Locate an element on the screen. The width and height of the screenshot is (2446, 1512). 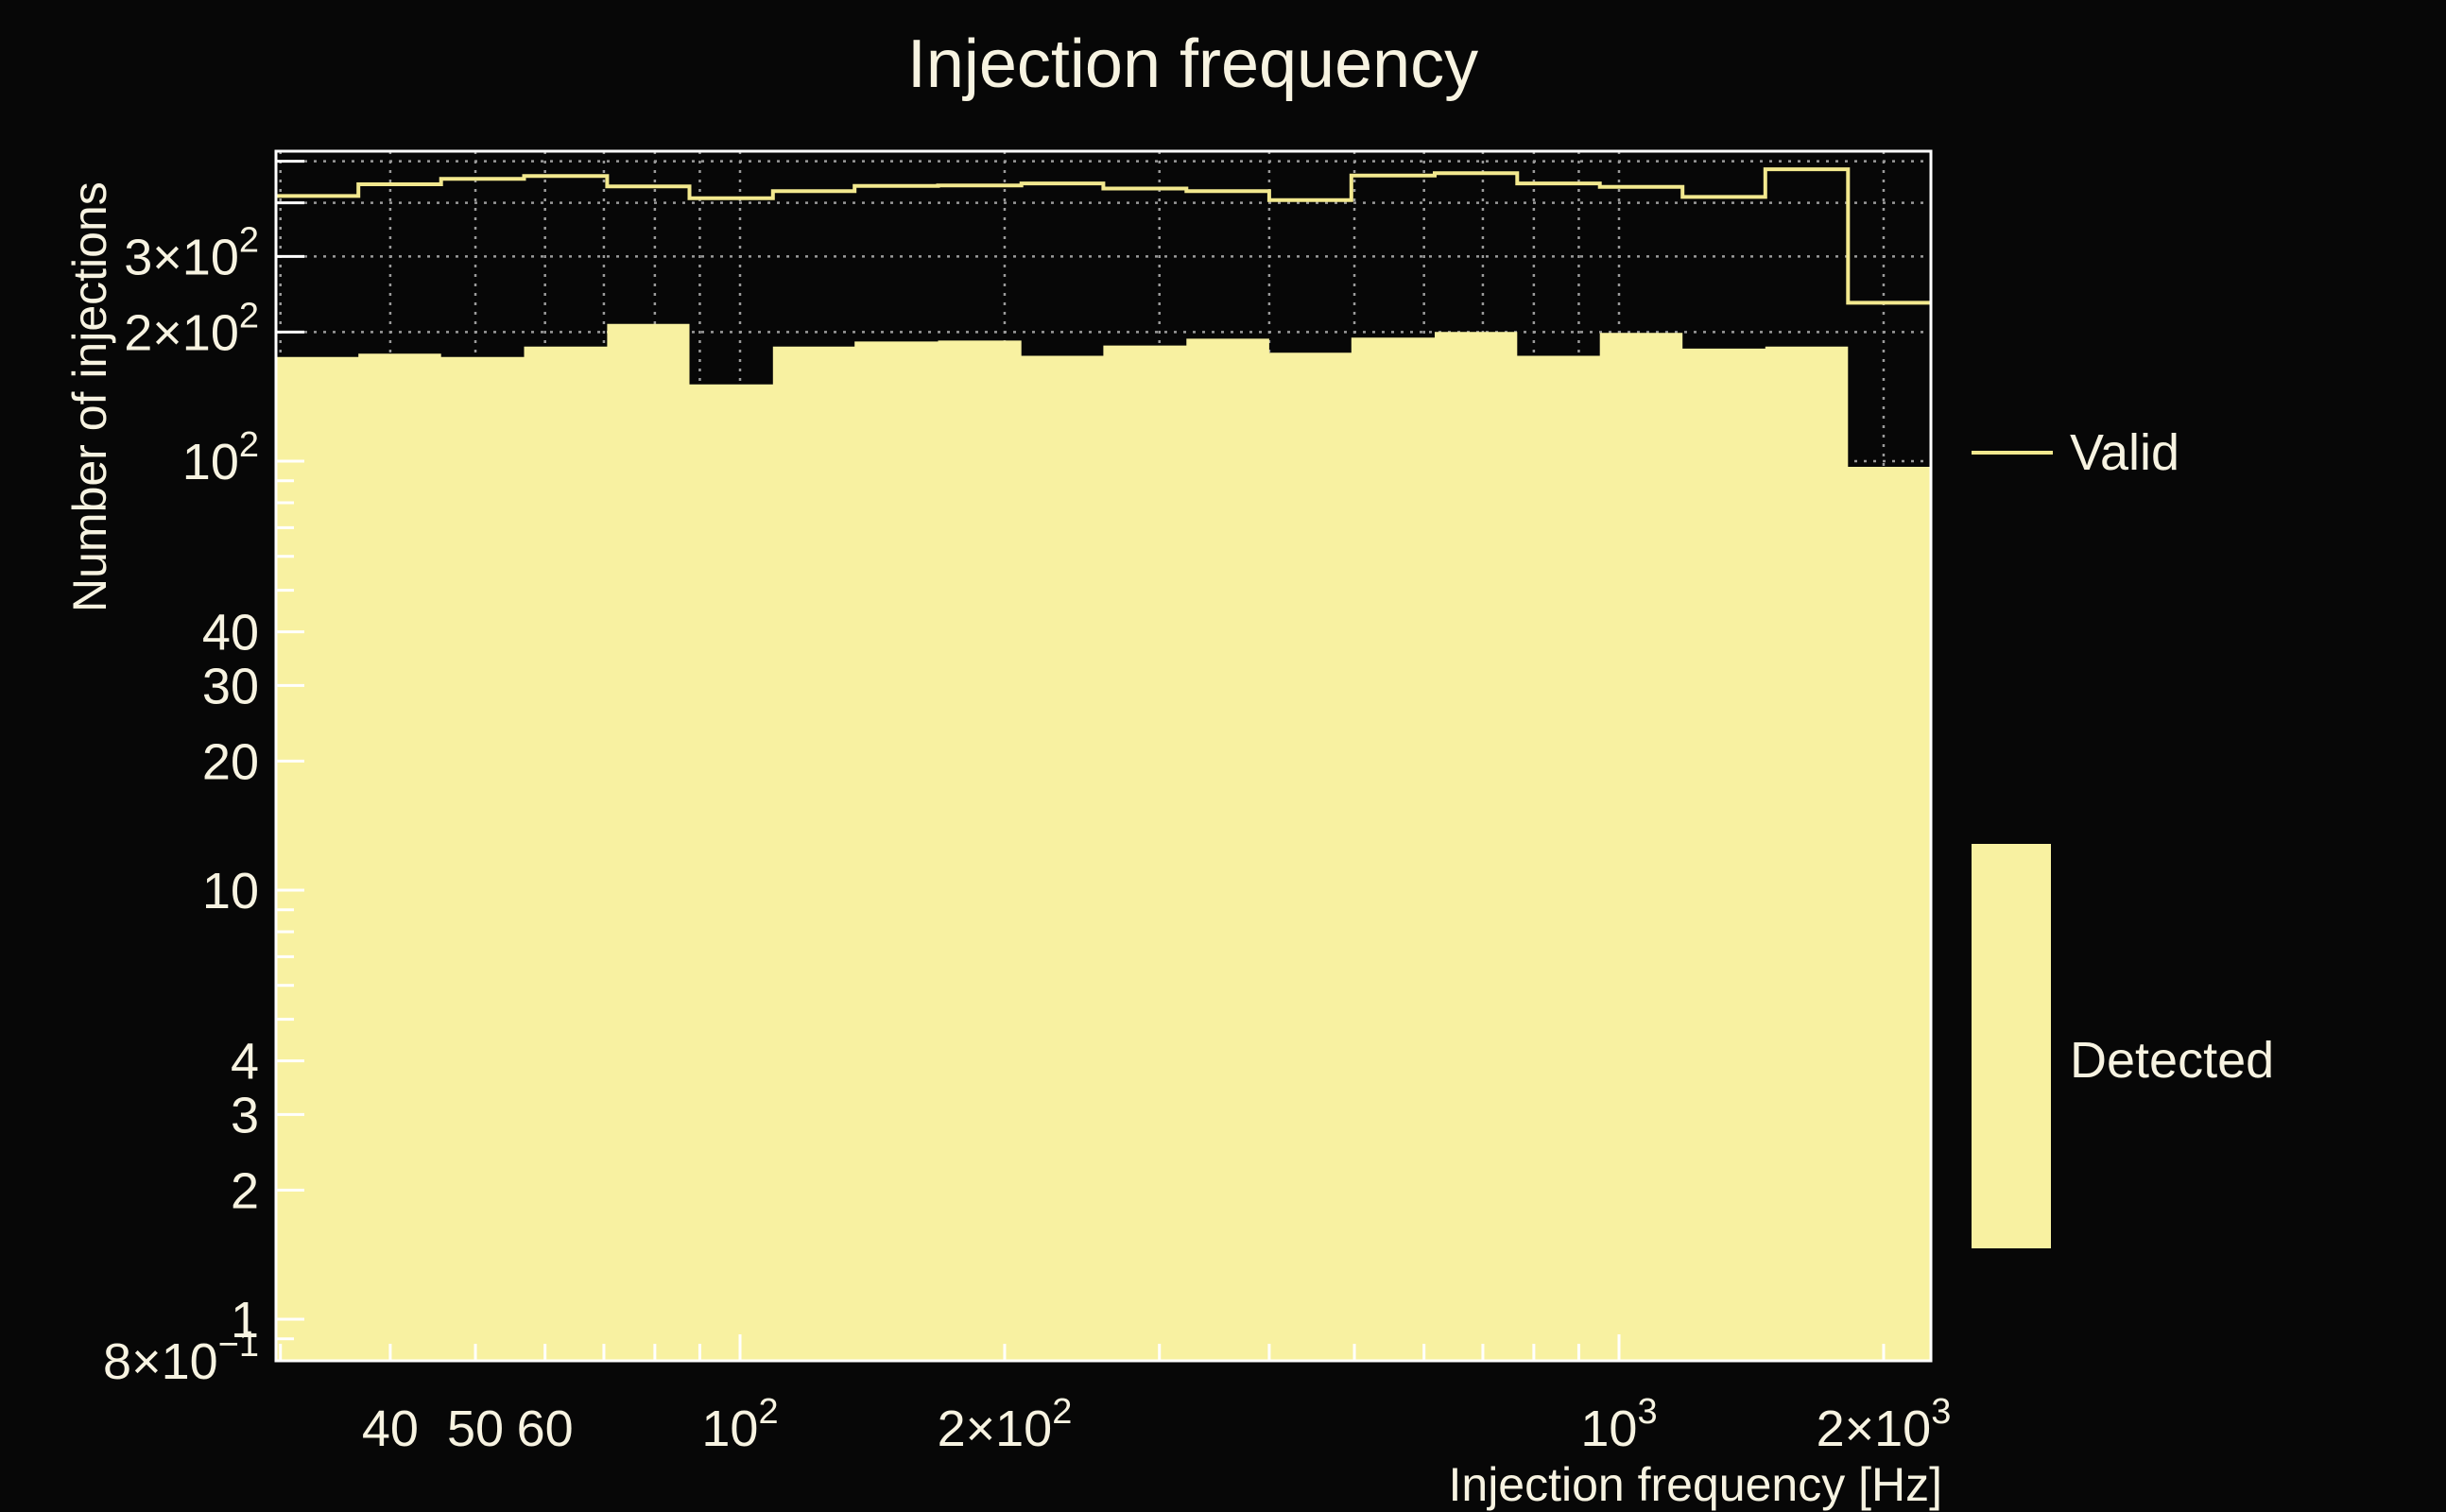
x-tick-label: 2×10² is located at coordinates (1006, 1424).